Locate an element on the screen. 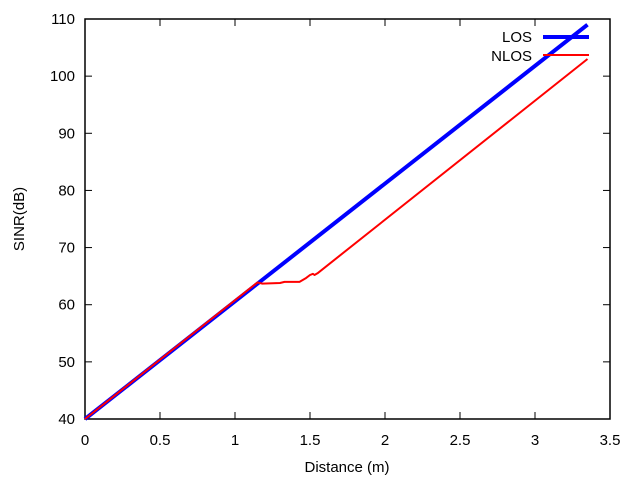  x-tick-label: 0 is located at coordinates (85, 440).